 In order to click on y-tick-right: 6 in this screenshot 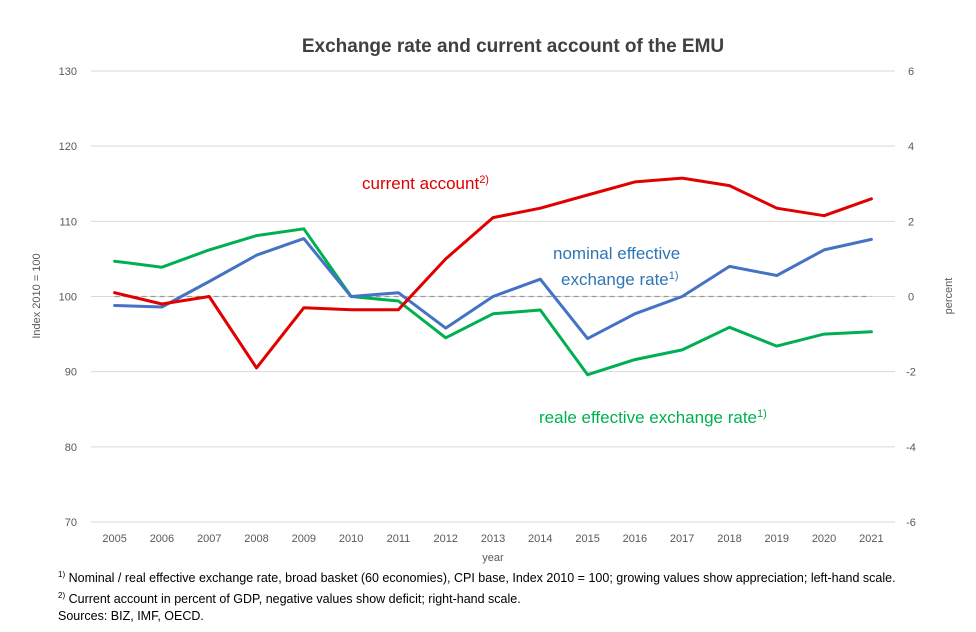, I will do `click(911, 72)`.